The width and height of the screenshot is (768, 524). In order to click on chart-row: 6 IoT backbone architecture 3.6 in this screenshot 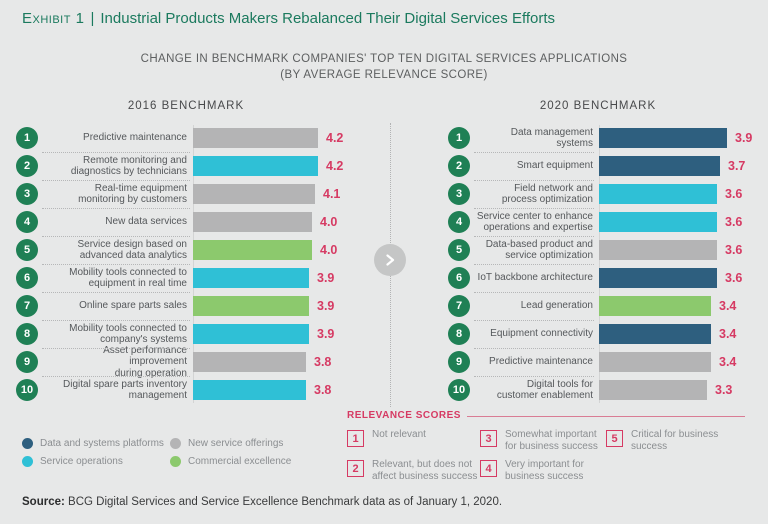, I will do `click(600, 278)`.